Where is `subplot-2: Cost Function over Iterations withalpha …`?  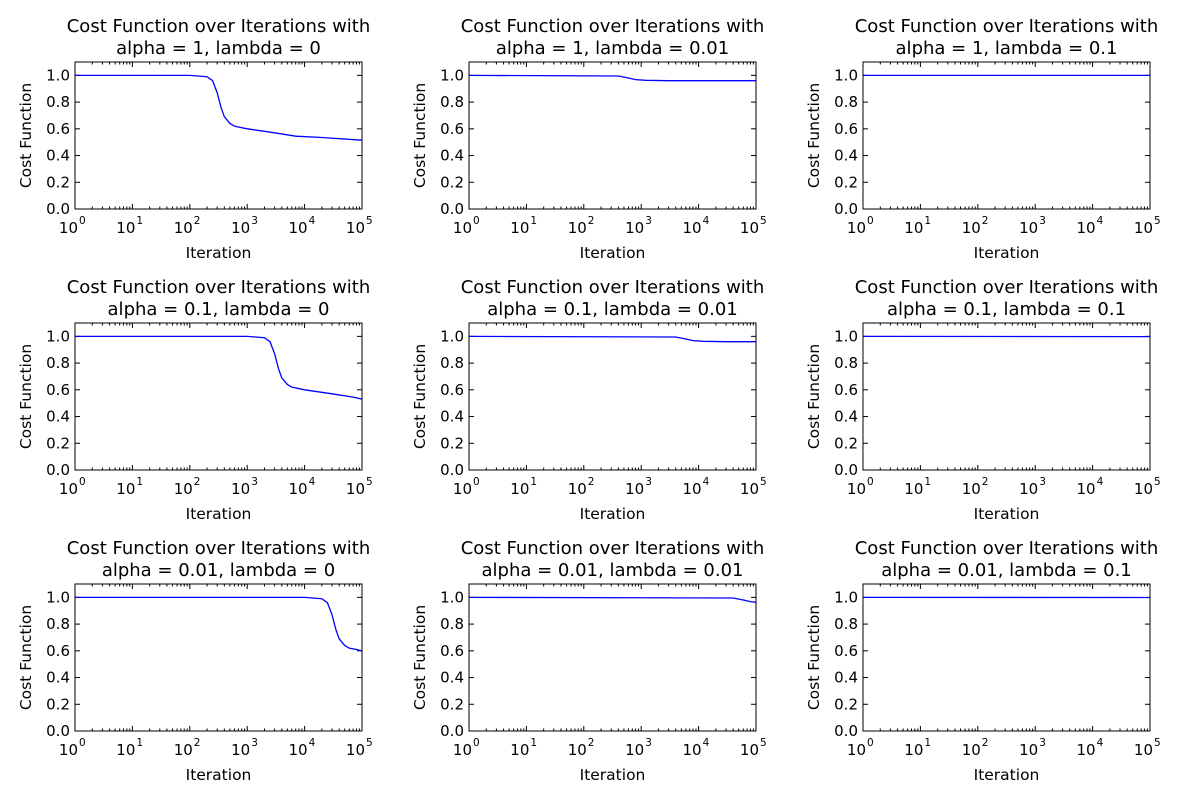 subplot-2: Cost Function over Iterations withalpha … is located at coordinates (589, 139).